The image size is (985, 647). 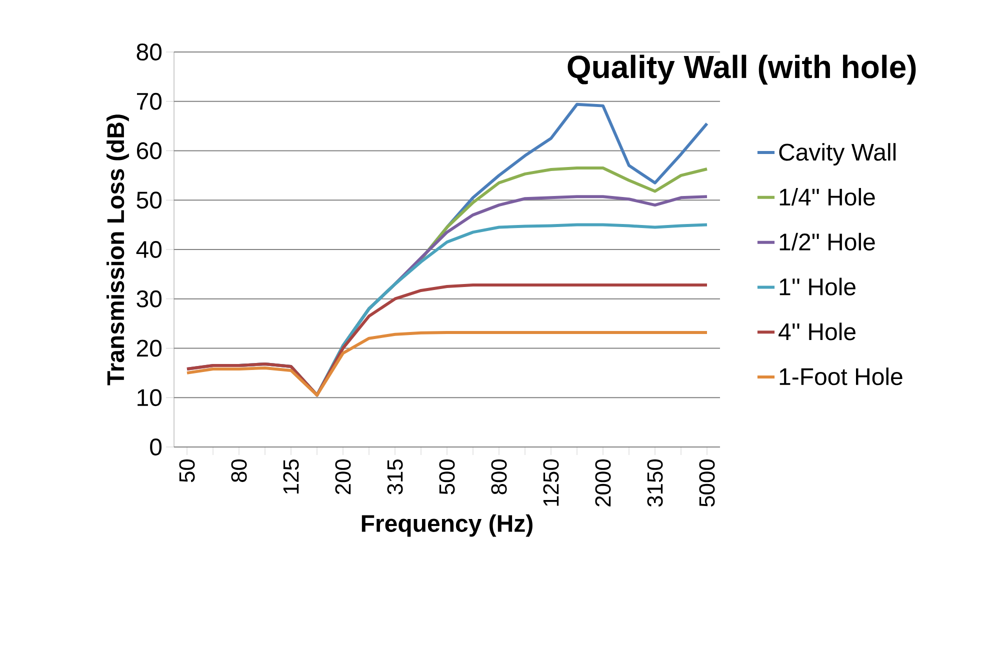 I want to click on y-tick-label: 70, so click(x=149, y=101).